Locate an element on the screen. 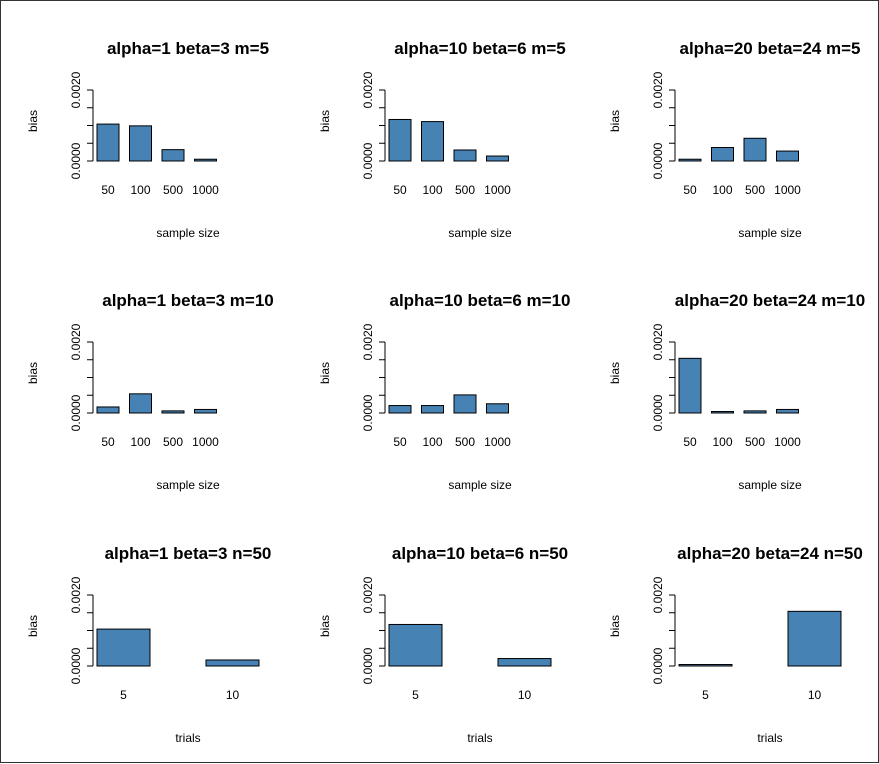 This screenshot has width=879, height=764. panel-title: alpha=20 beta=24 n=50 is located at coordinates (770, 553).